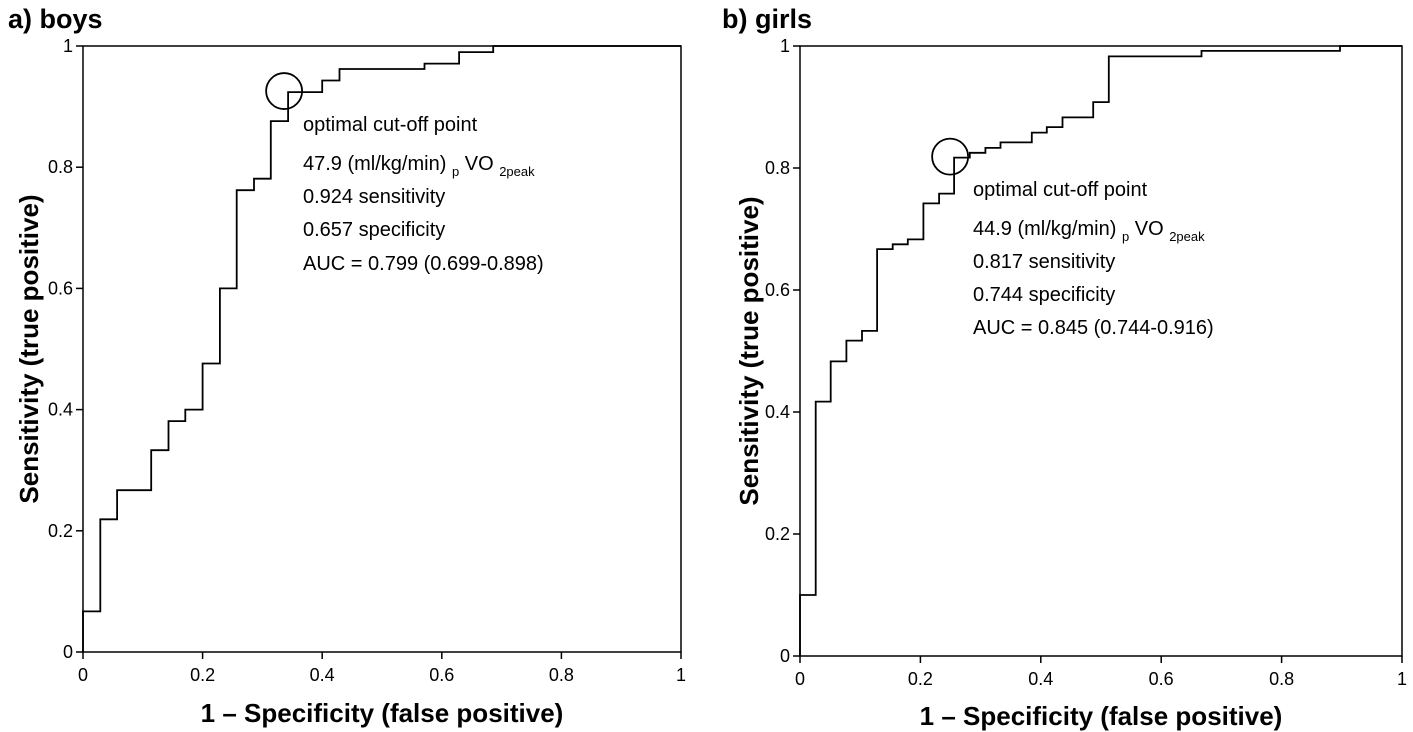 Image resolution: width=1413 pixels, height=732 pixels. Describe the element at coordinates (777, 168) in the screenshot. I see `y-tick-label-girls-4: 0.8` at that location.